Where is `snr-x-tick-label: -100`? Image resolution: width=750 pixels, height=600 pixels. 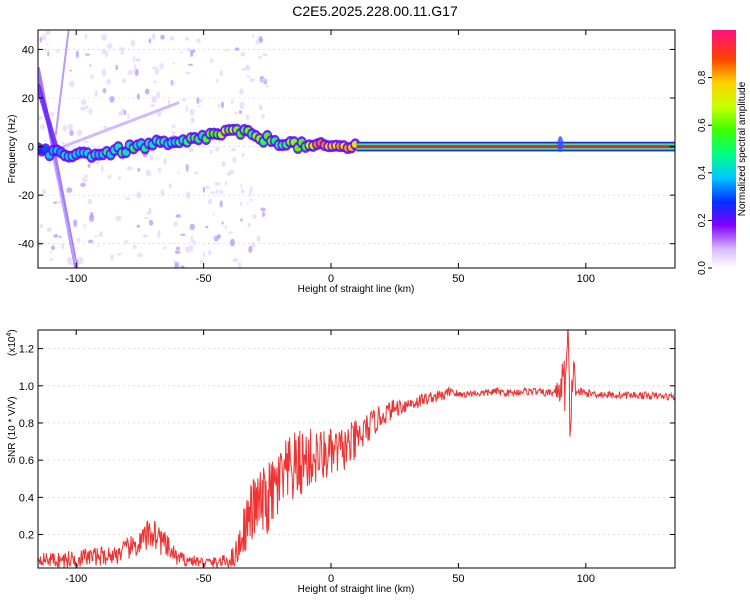
snr-x-tick-label: -100 is located at coordinates (76, 579).